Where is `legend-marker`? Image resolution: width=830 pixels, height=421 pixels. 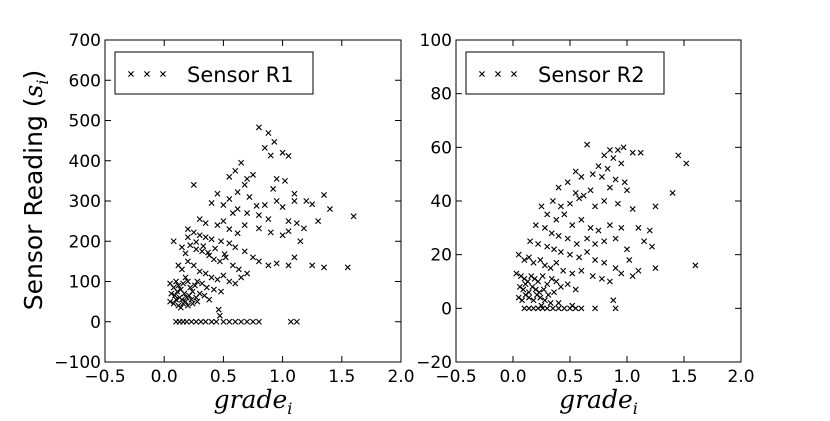 legend-marker is located at coordinates (147, 74).